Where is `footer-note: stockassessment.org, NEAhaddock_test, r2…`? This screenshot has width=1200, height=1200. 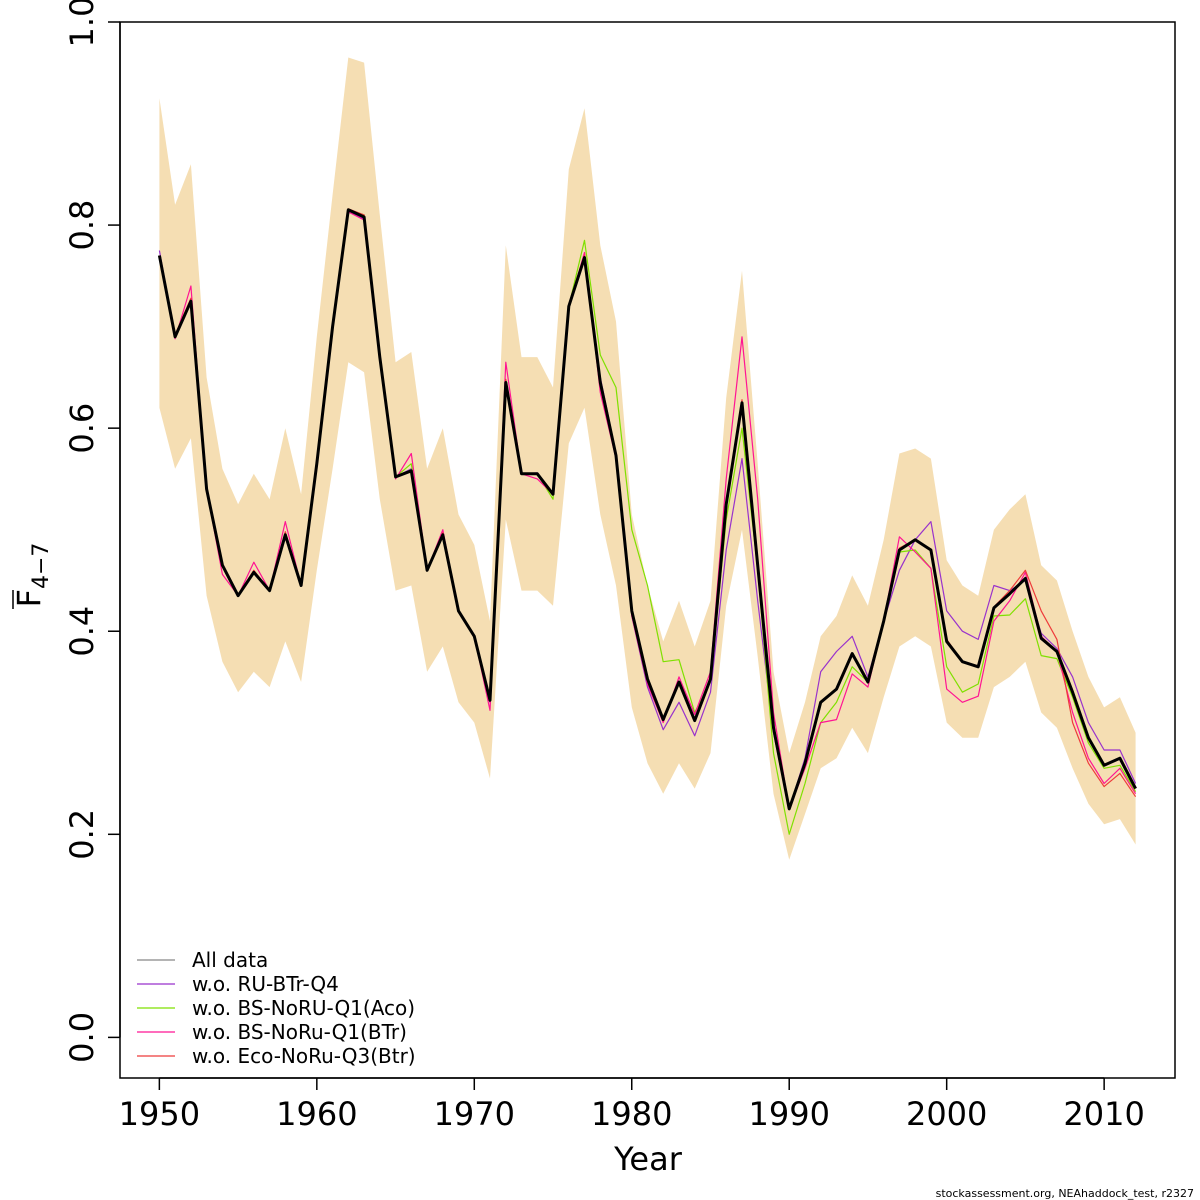
footer-note: stockassessment.org, NEAhaddock_test, r2… is located at coordinates (1065, 1193).